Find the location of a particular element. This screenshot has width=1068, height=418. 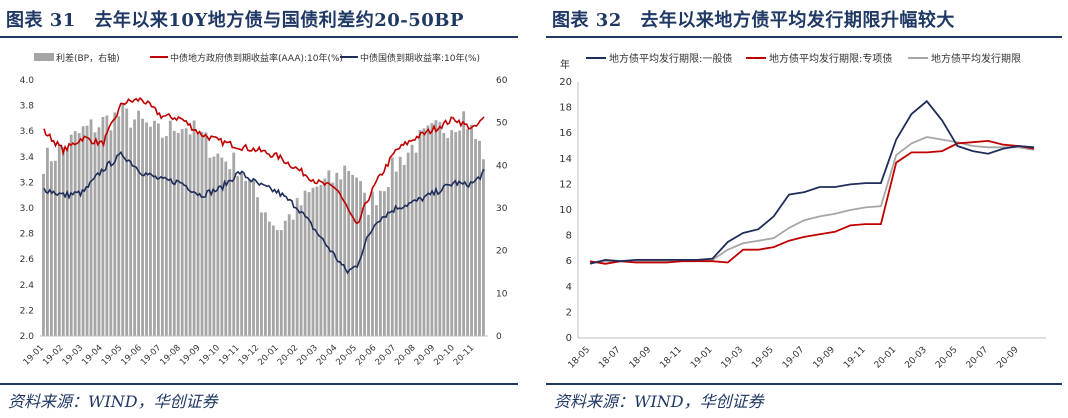

x-tick-label: 18-07 is located at coordinates (610, 358).